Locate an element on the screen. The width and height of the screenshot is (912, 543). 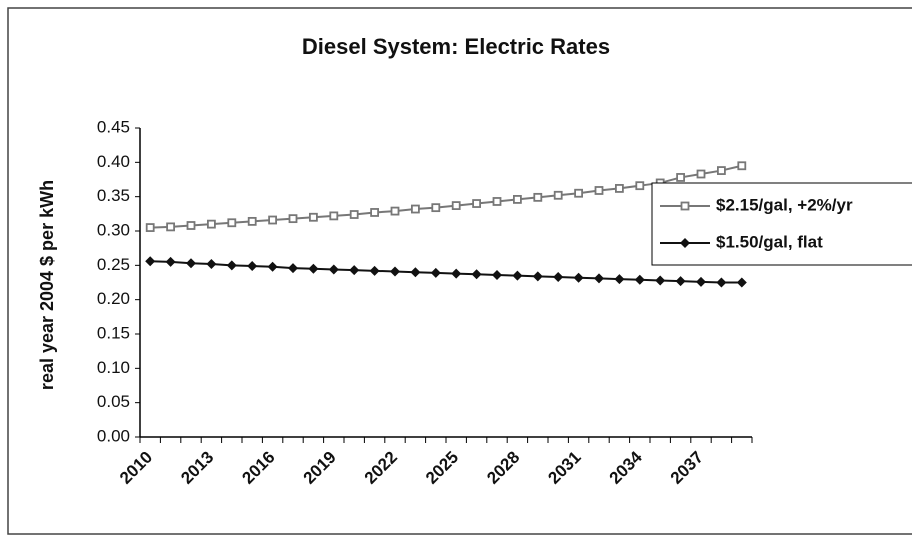
y-tick-label: 0.35 is located at coordinates (113, 195).